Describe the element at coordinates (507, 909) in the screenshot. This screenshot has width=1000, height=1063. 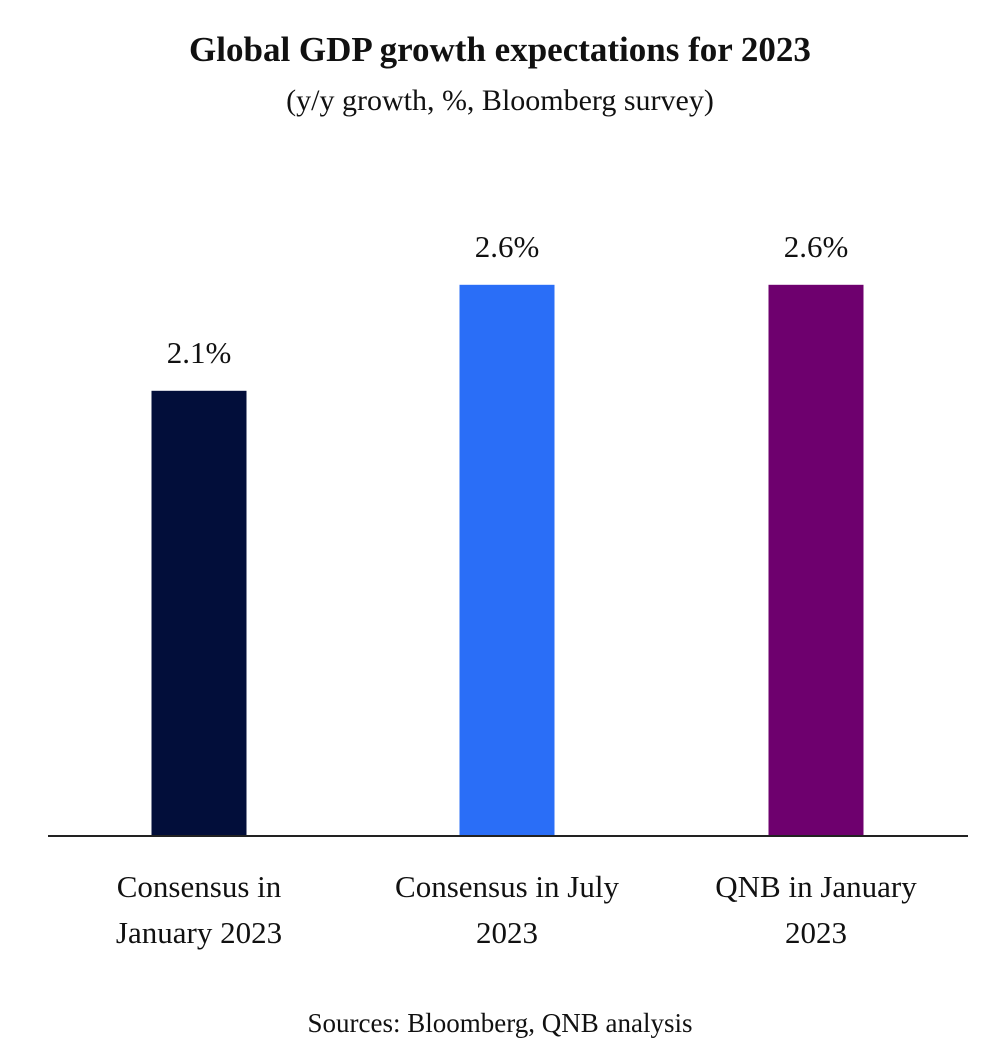
I see `category-label-2: Consensus in July 2023` at that location.